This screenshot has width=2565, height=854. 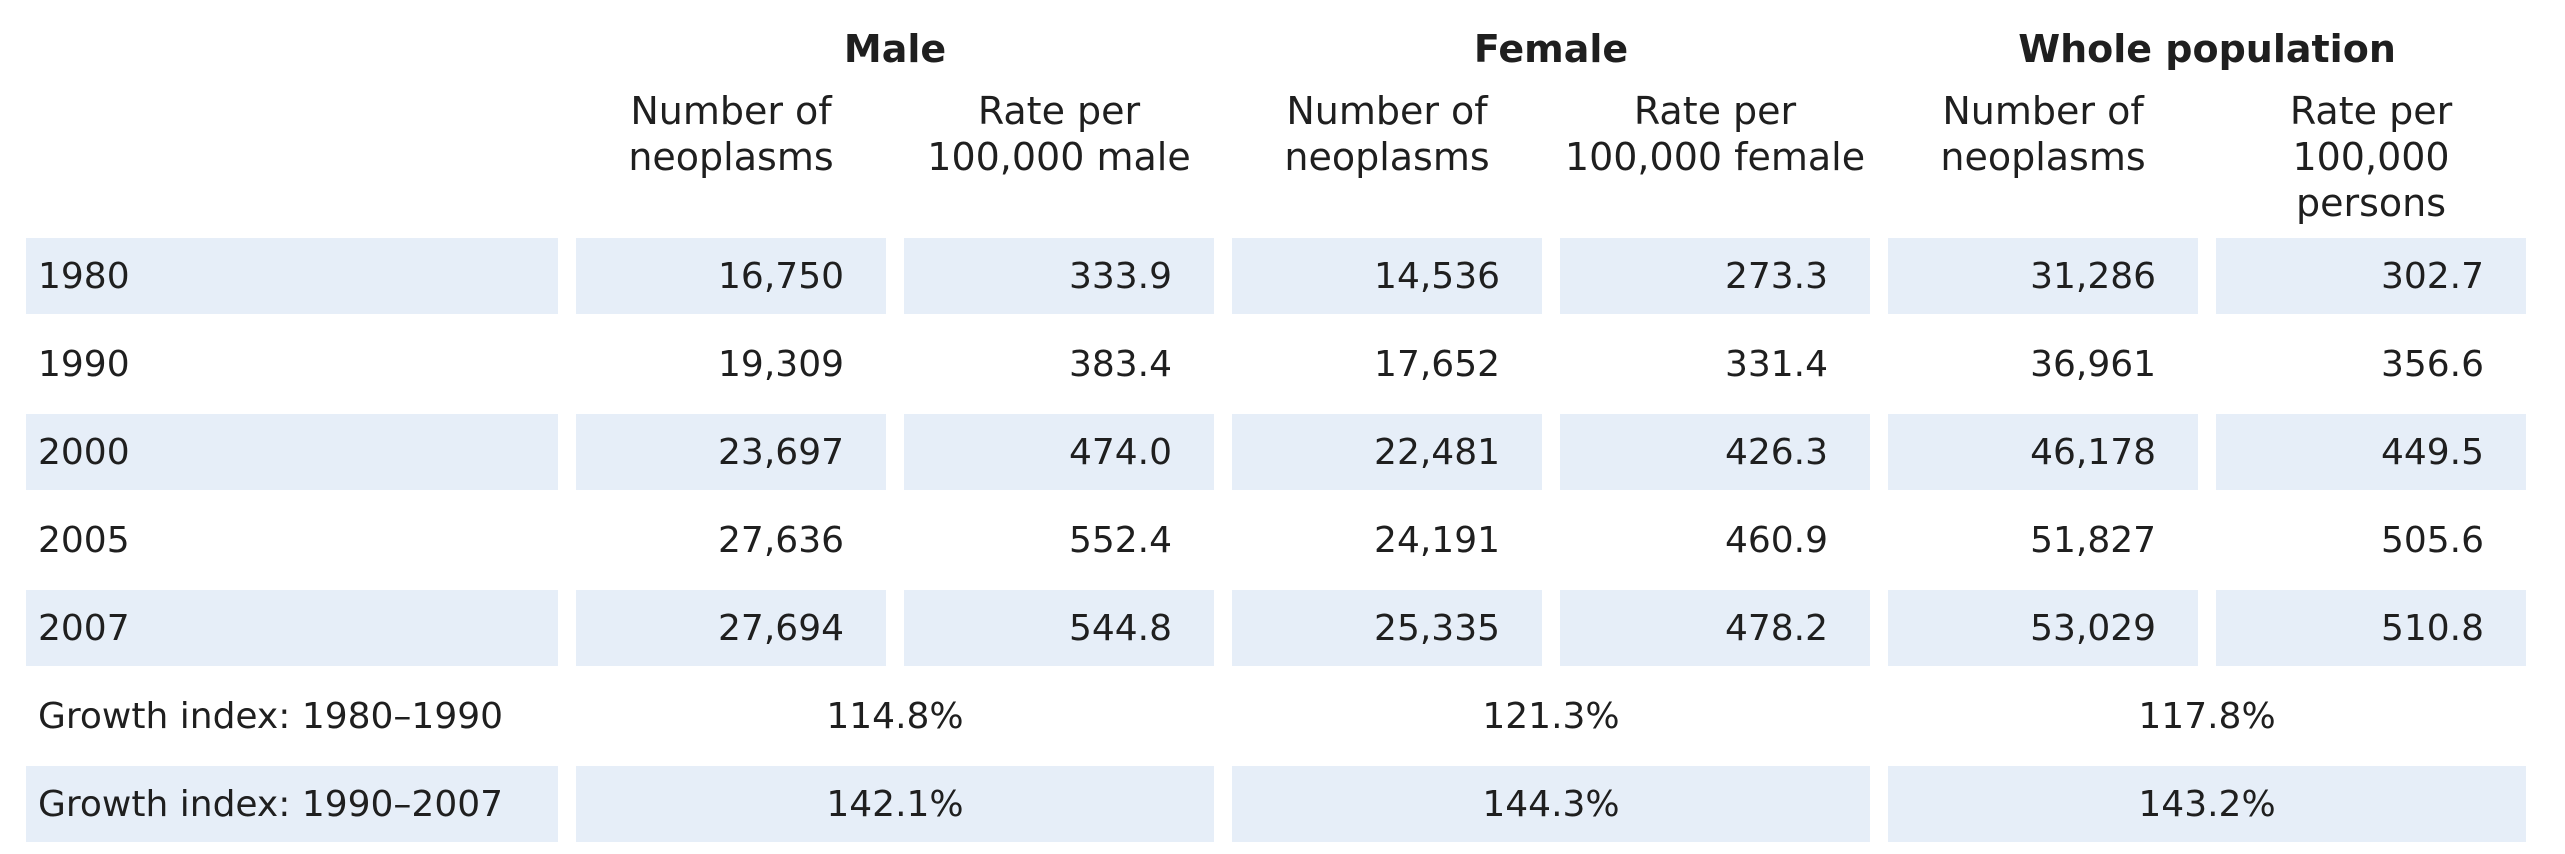 I want to click on col-header-female-rate: Rate per 100,000 female, so click(x=1715, y=134).